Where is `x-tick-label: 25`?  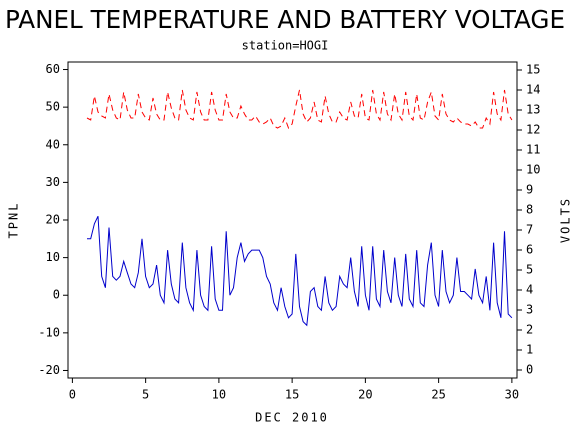 x-tick-label: 25 is located at coordinates (438, 395).